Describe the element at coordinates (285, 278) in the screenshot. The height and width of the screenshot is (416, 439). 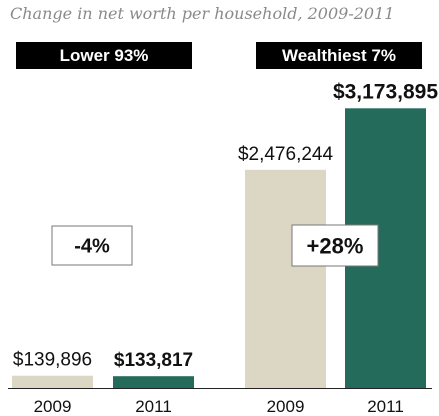
I see `bar-wealthiest-2009` at that location.